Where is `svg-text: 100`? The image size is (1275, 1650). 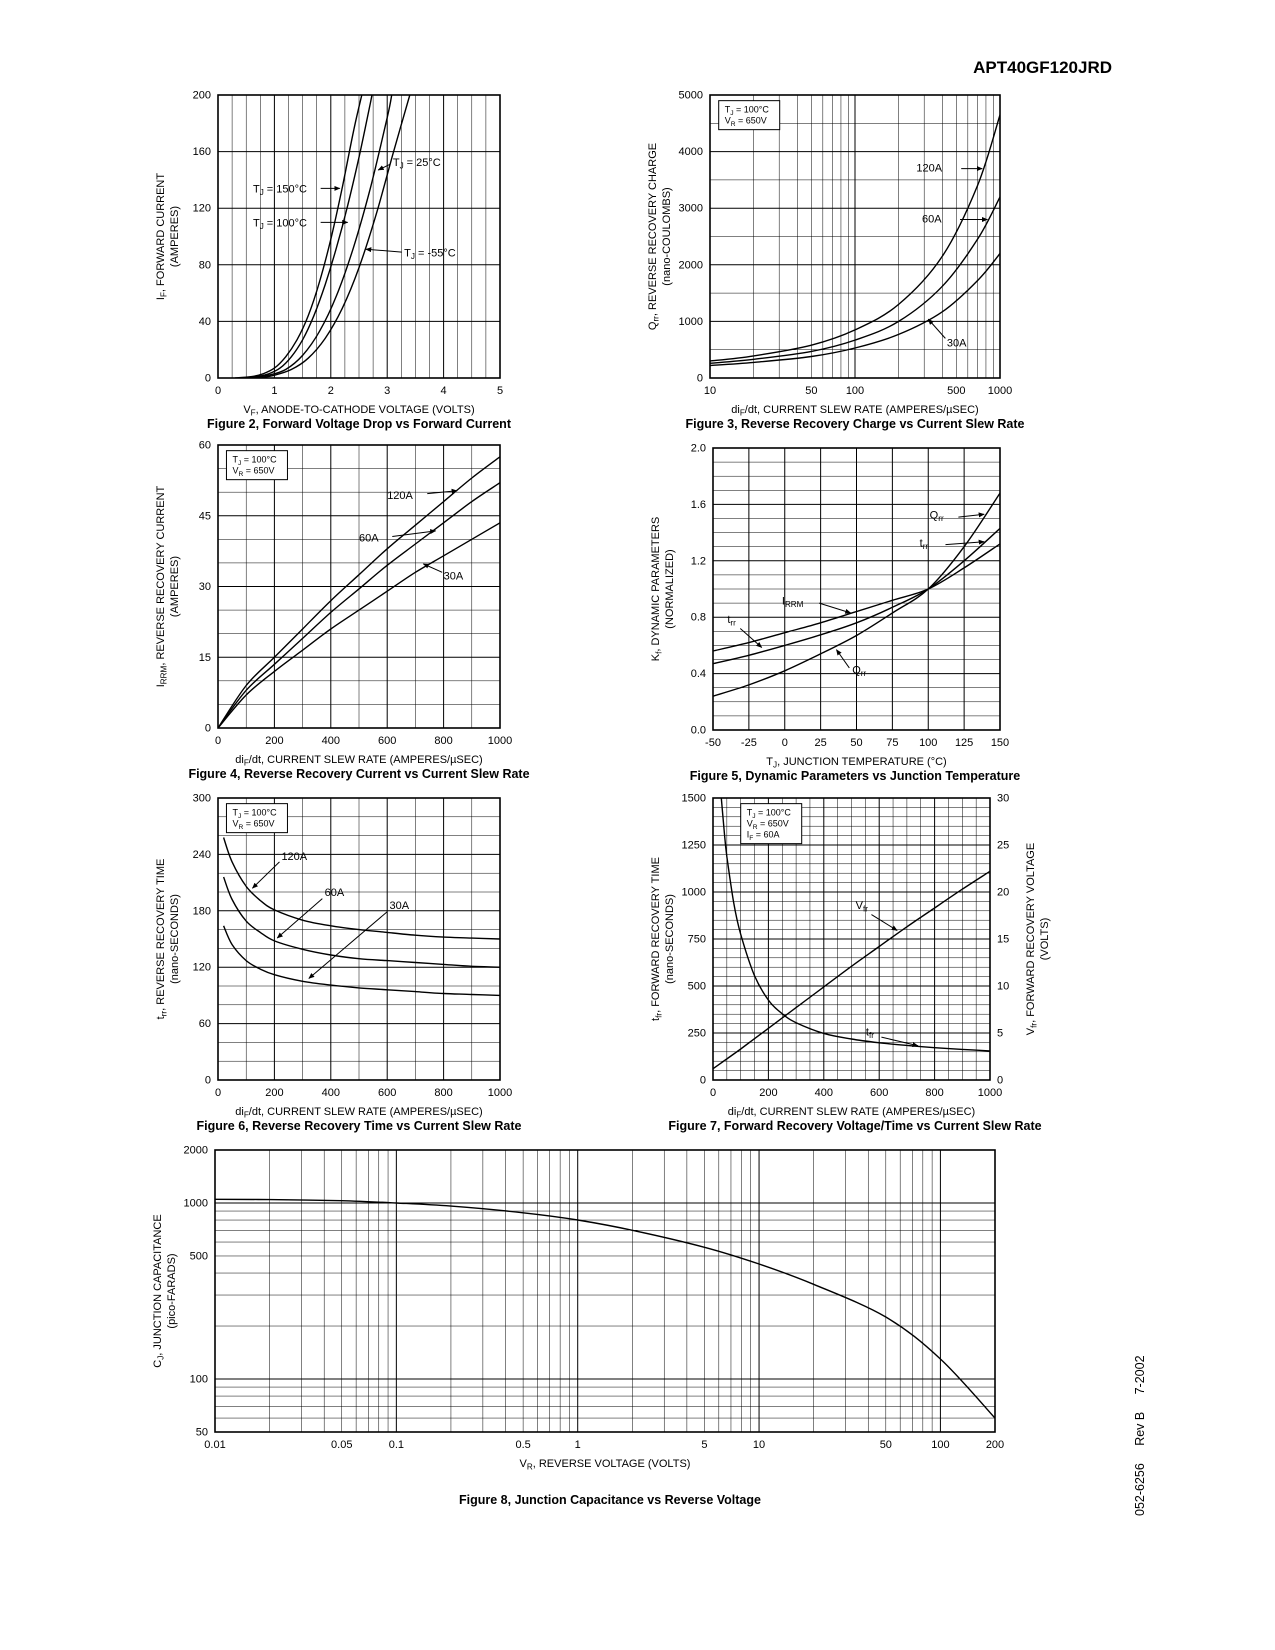
svg-text: 100 is located at coordinates (855, 391).